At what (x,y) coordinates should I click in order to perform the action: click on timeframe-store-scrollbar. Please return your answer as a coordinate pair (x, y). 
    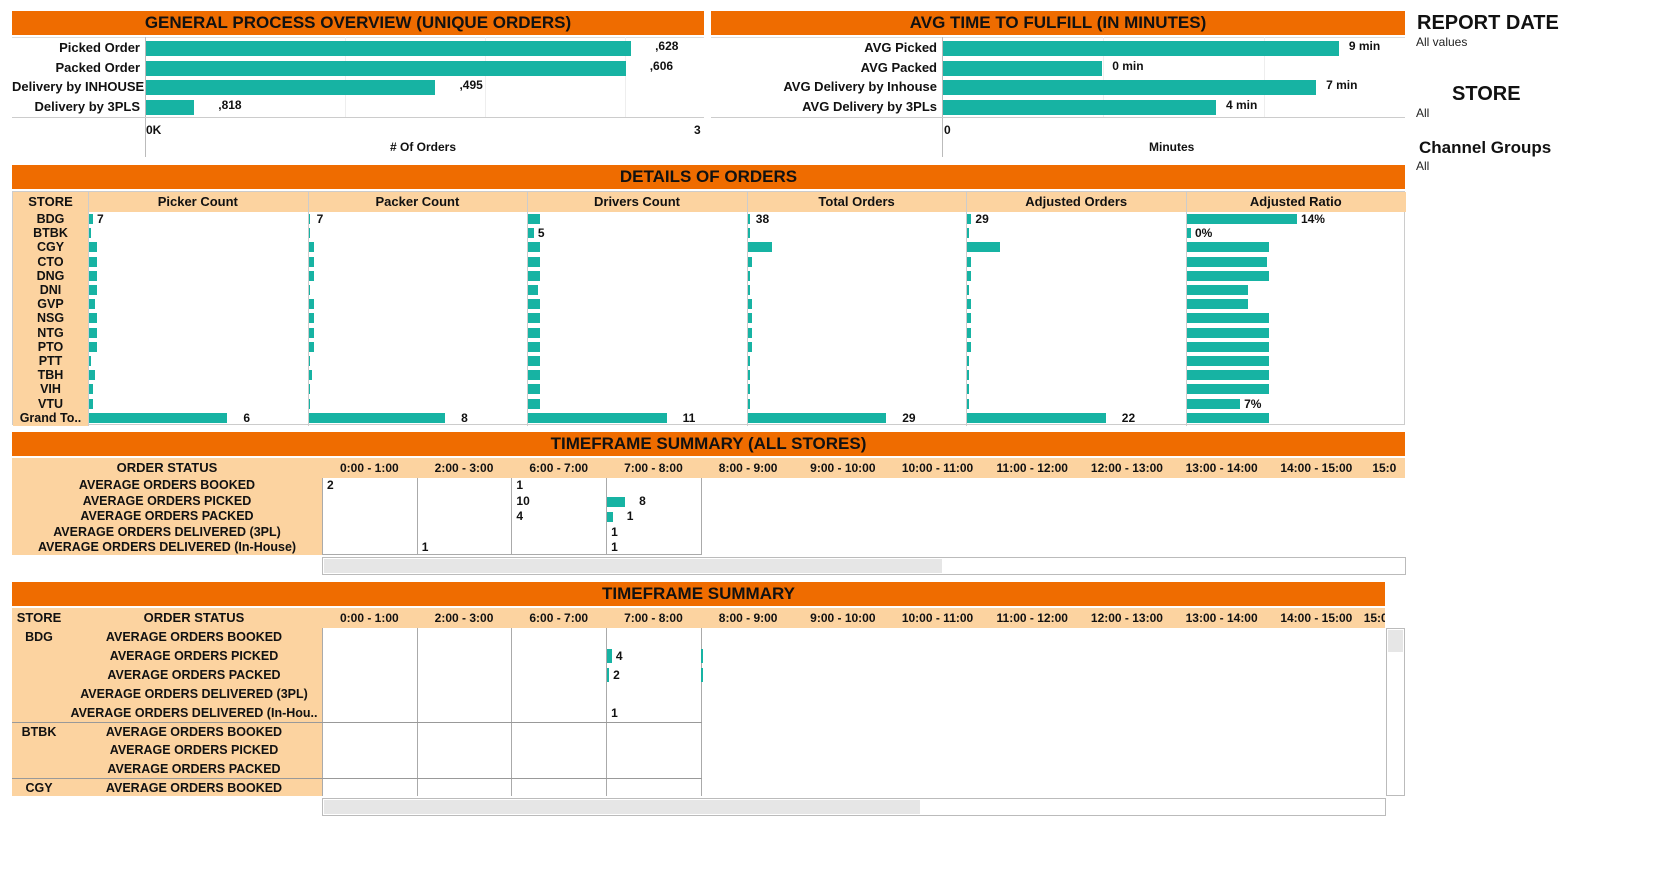
    Looking at the image, I should click on (854, 807).